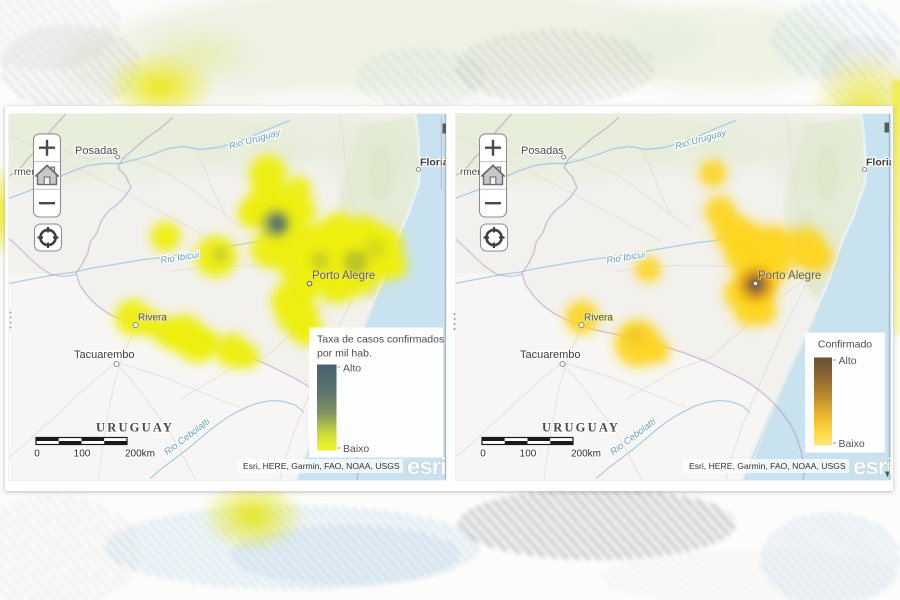  I want to click on svg-text: Confirmado, so click(845, 345).